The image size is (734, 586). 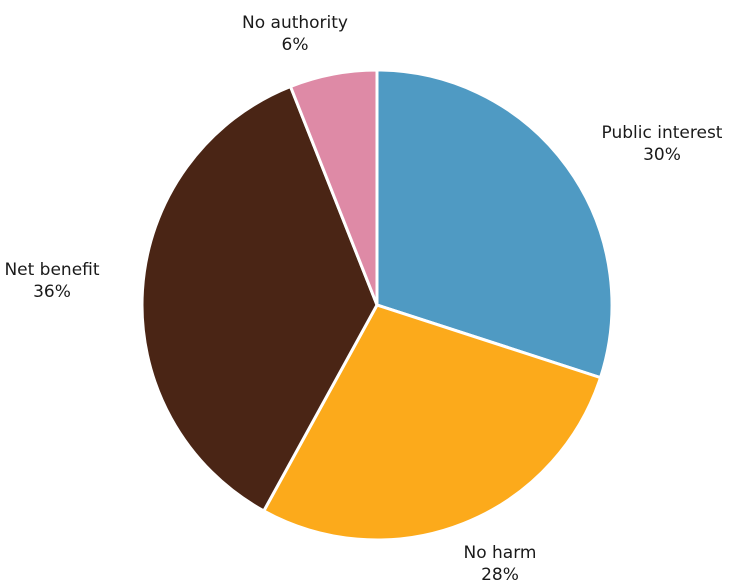 I want to click on slice-label-net-benefit: Net benefit, so click(x=51, y=270).